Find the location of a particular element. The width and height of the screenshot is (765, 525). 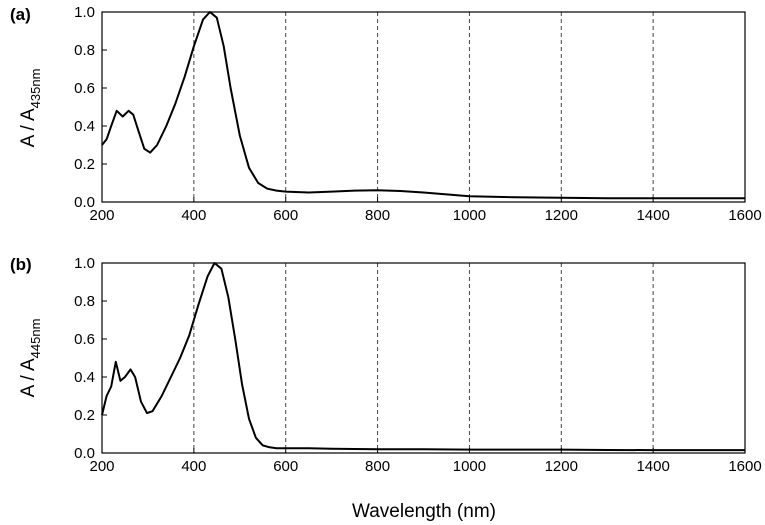

panel-a-x-tick-label-200: 200 is located at coordinates (101, 215).